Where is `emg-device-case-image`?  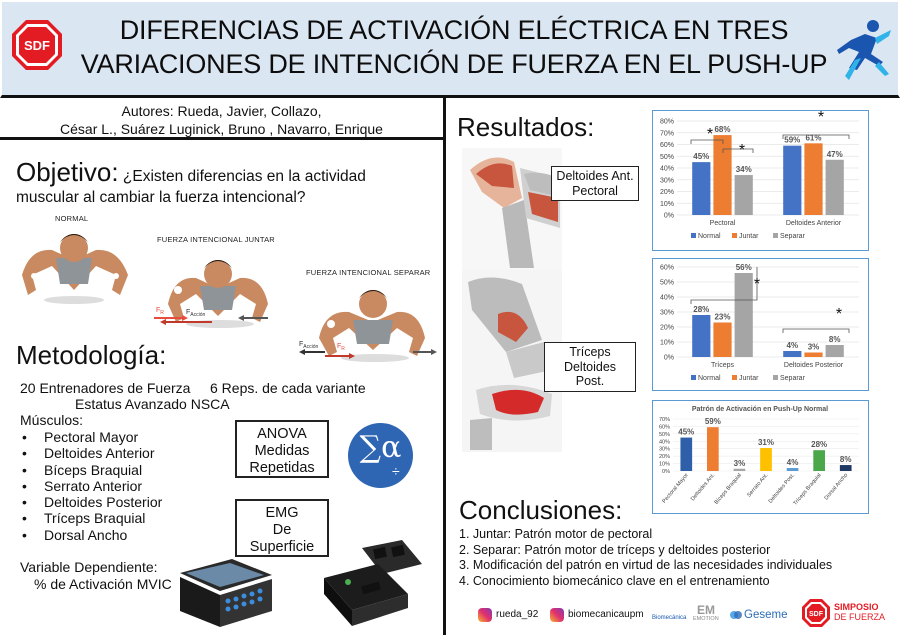 emg-device-case-image is located at coordinates (226, 593).